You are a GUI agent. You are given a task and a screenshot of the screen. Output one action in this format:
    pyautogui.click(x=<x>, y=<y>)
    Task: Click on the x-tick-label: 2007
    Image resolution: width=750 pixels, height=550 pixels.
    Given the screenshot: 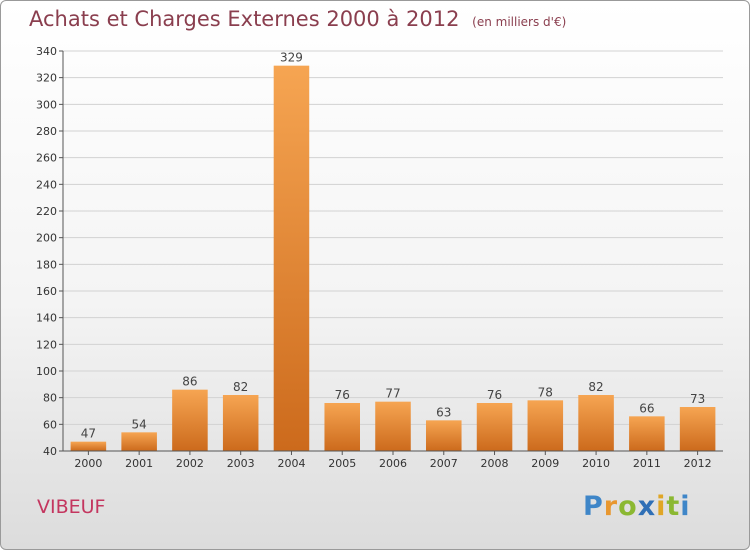 What is the action you would take?
    pyautogui.click(x=444, y=463)
    